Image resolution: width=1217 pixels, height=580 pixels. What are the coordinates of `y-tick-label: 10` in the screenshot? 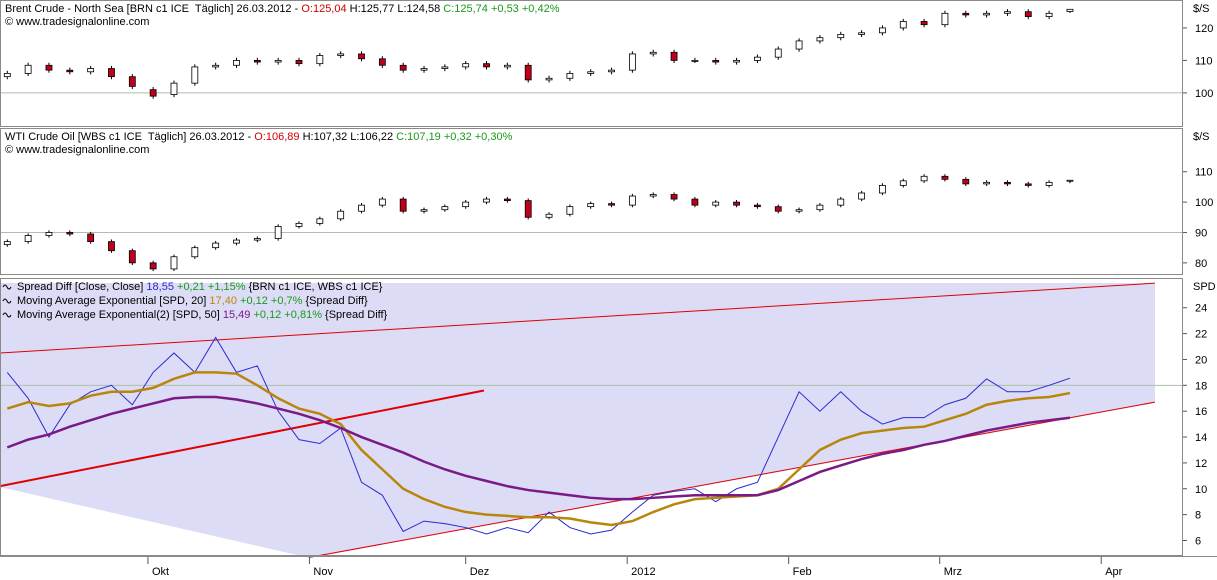 It's located at (1201, 490).